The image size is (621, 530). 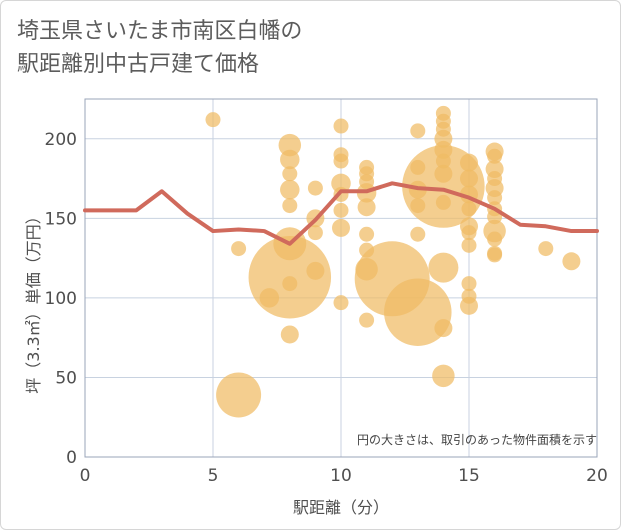 What do you see at coordinates (85, 476) in the screenshot?
I see `x-tick-label: 0` at bounding box center [85, 476].